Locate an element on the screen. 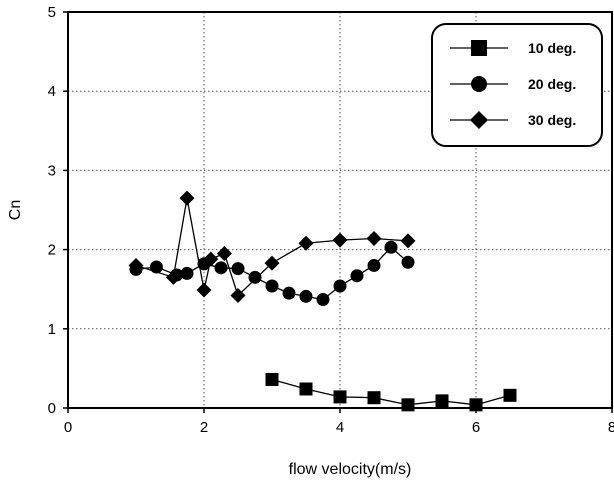 This screenshot has width=614, height=480. y-tick-label: 0 is located at coordinates (52, 408).